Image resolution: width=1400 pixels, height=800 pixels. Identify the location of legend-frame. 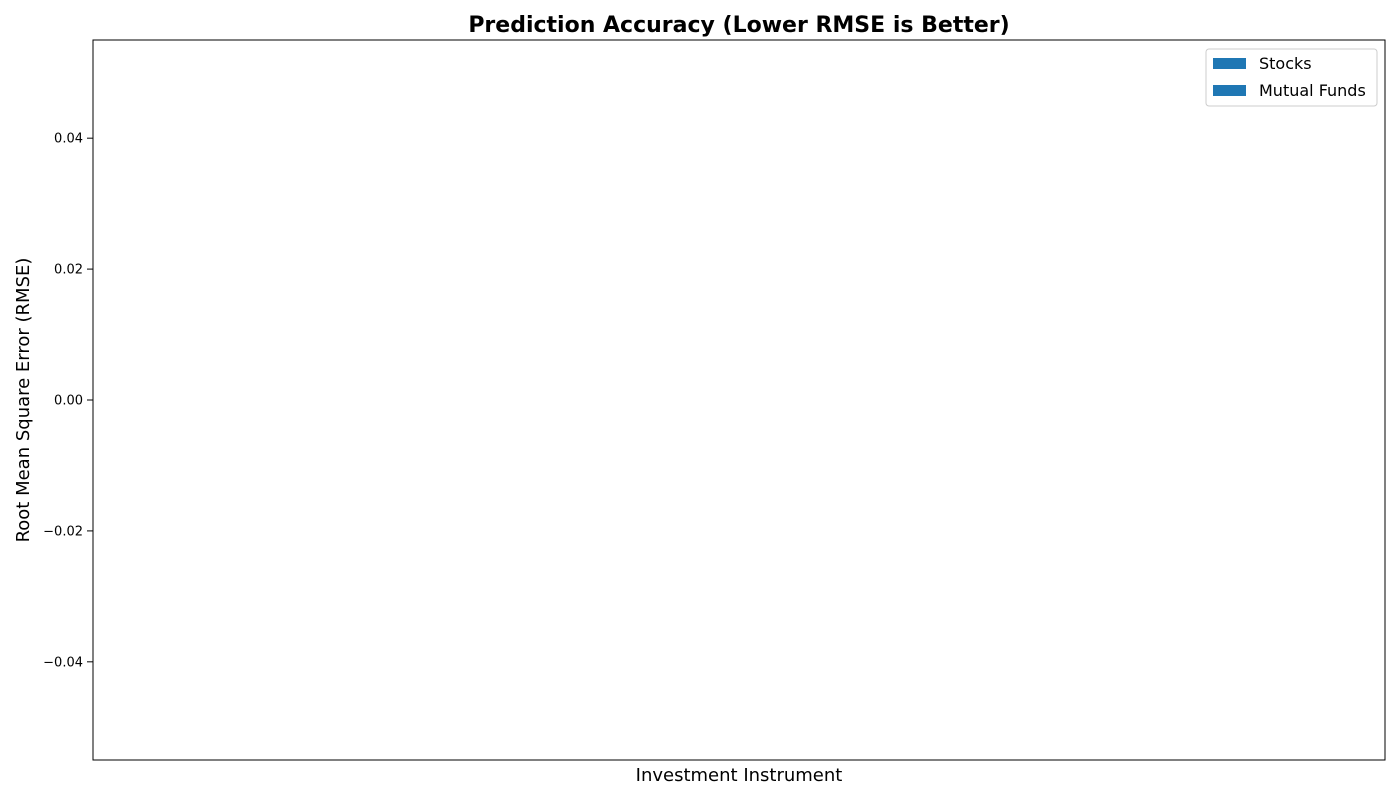
(1291, 77).